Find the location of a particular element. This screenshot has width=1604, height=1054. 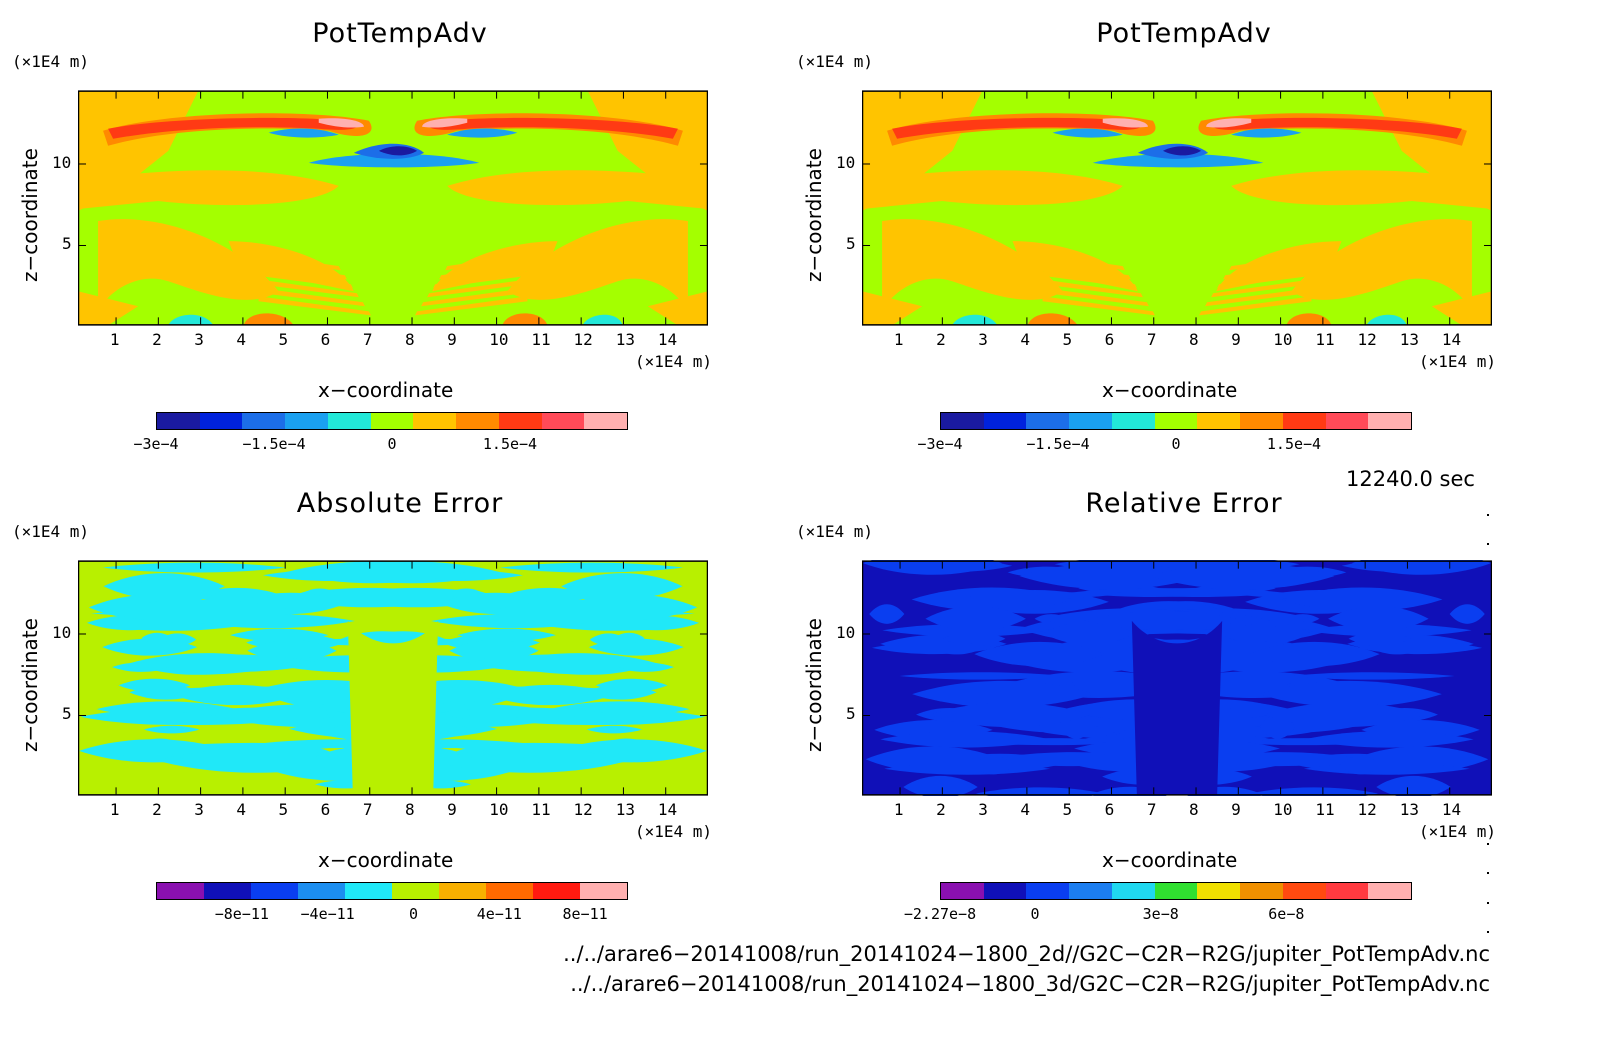

colorbar-tick-label: −8e−11 is located at coordinates (241, 914).